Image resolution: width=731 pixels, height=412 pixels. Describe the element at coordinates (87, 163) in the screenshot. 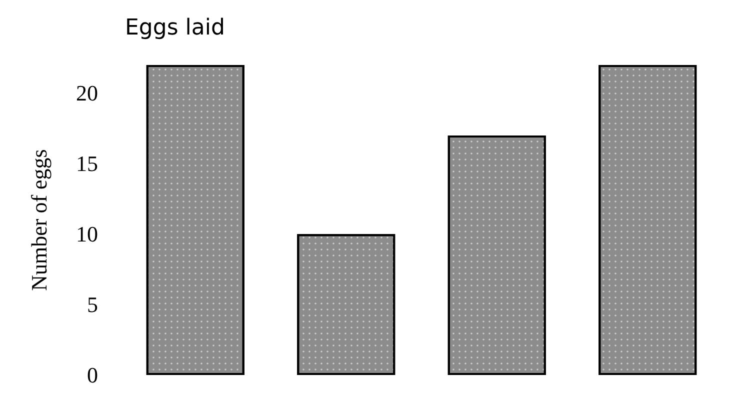

I see `y-tick-label: 15` at that location.